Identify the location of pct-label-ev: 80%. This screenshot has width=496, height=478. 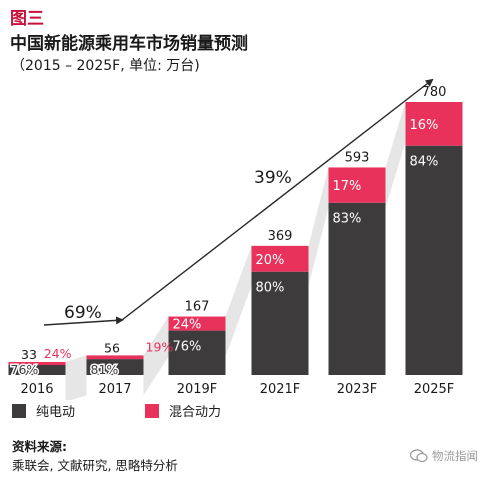
(270, 288).